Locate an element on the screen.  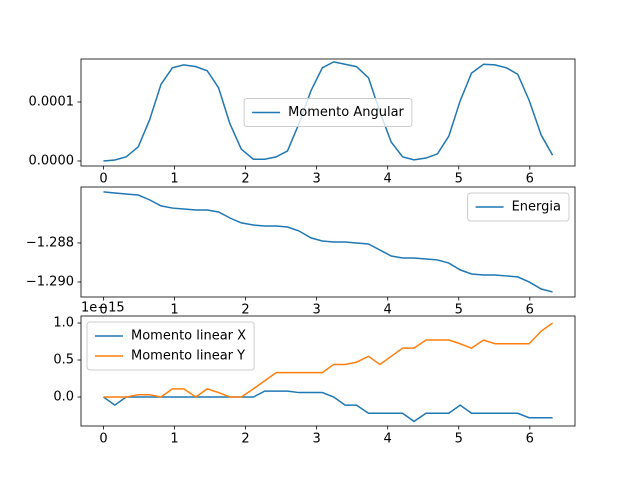
legend-label: Energia is located at coordinates (536, 207).